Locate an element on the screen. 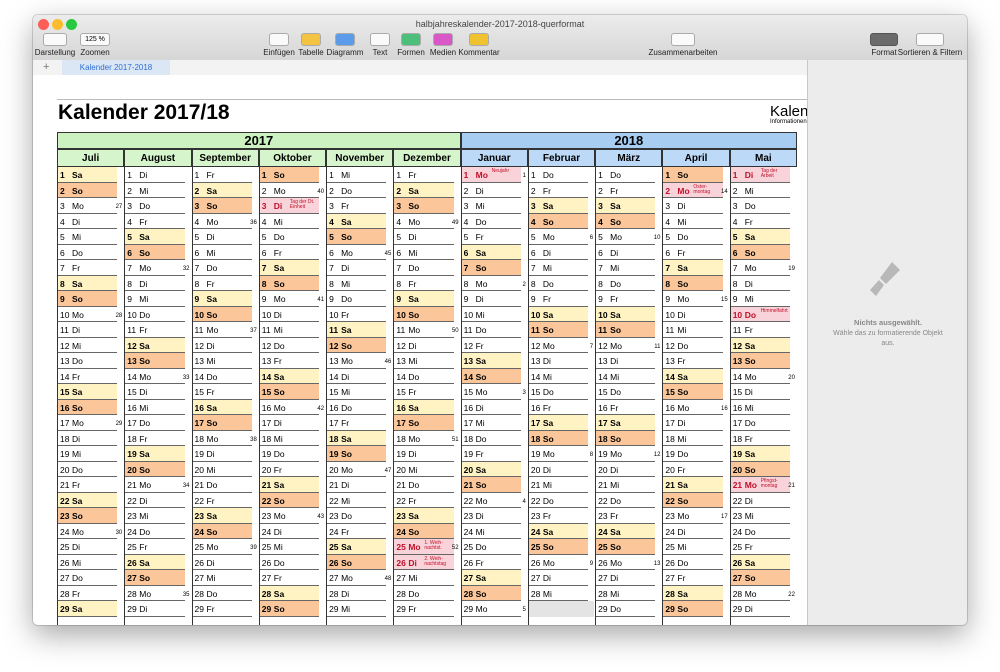  day-number: 6 is located at coordinates (129, 252).